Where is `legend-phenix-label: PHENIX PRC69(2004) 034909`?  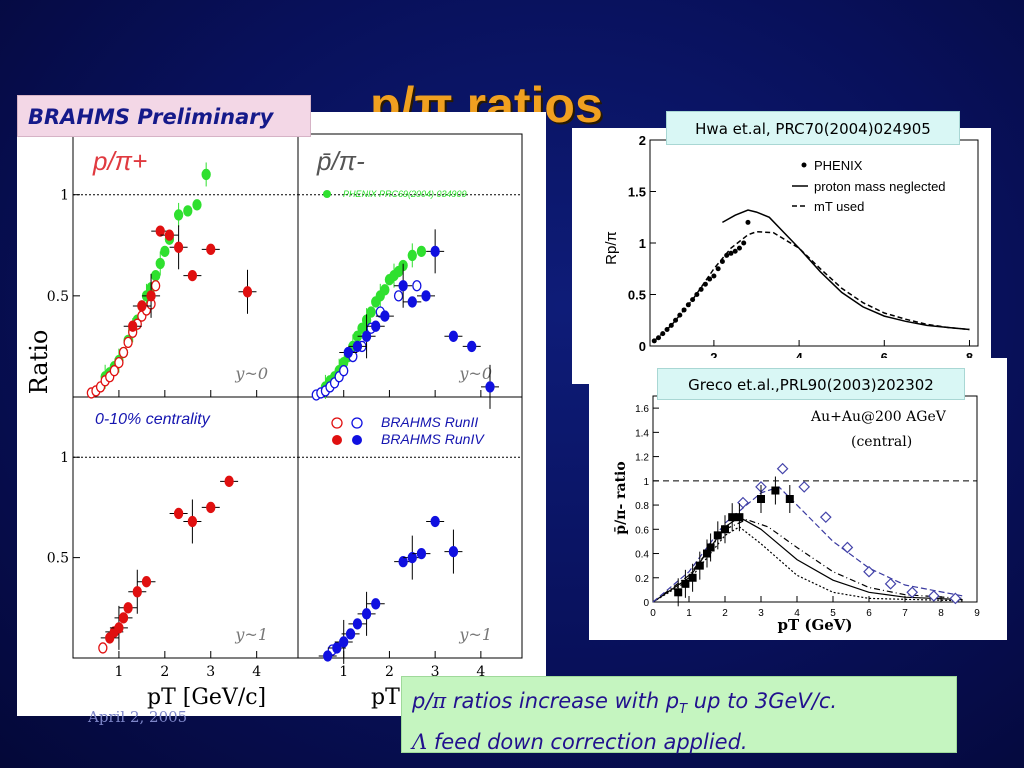
legend-phenix-label: PHENIX PRC69(2004) 034909 is located at coordinates (405, 194).